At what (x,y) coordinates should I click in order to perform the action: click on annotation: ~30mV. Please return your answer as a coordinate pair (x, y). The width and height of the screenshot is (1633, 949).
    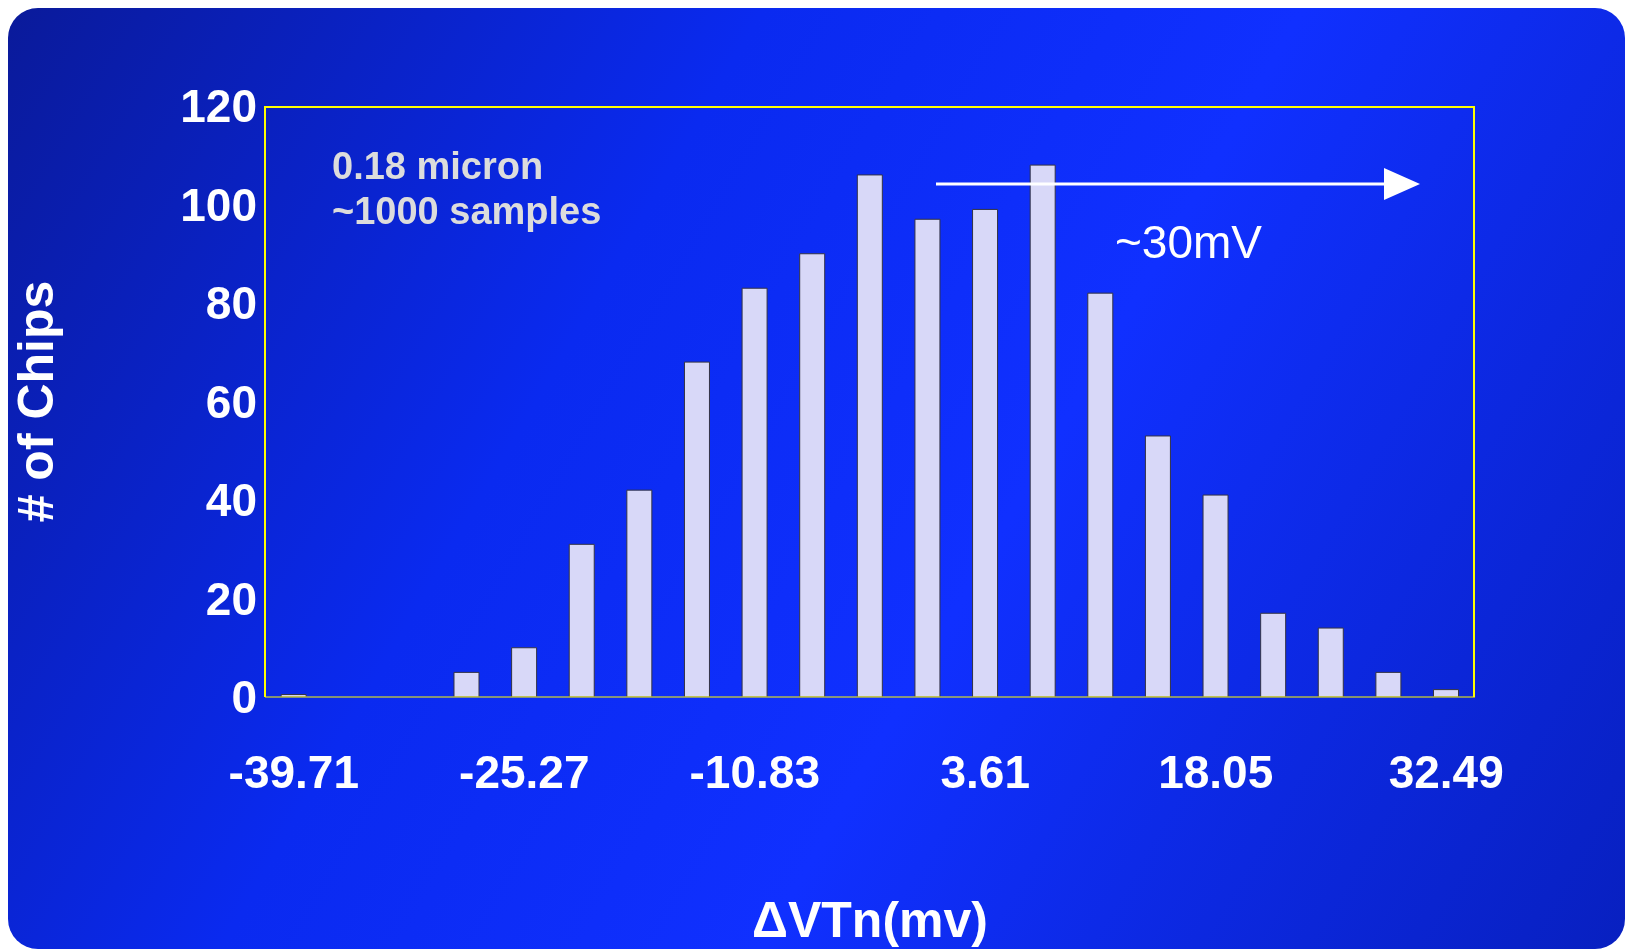
    Looking at the image, I should click on (1189, 242).